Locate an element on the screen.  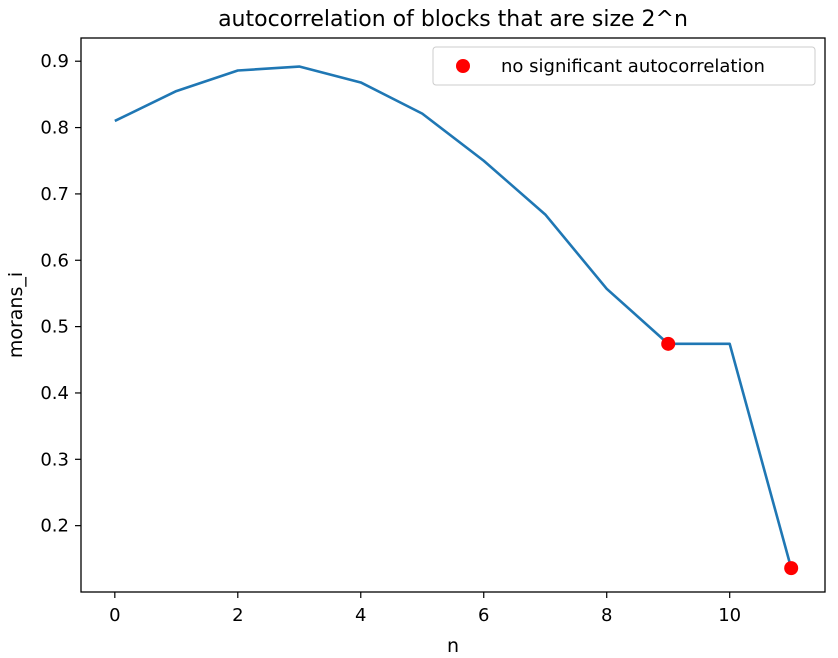
y-tick-label: 0.2 is located at coordinates (54, 526).